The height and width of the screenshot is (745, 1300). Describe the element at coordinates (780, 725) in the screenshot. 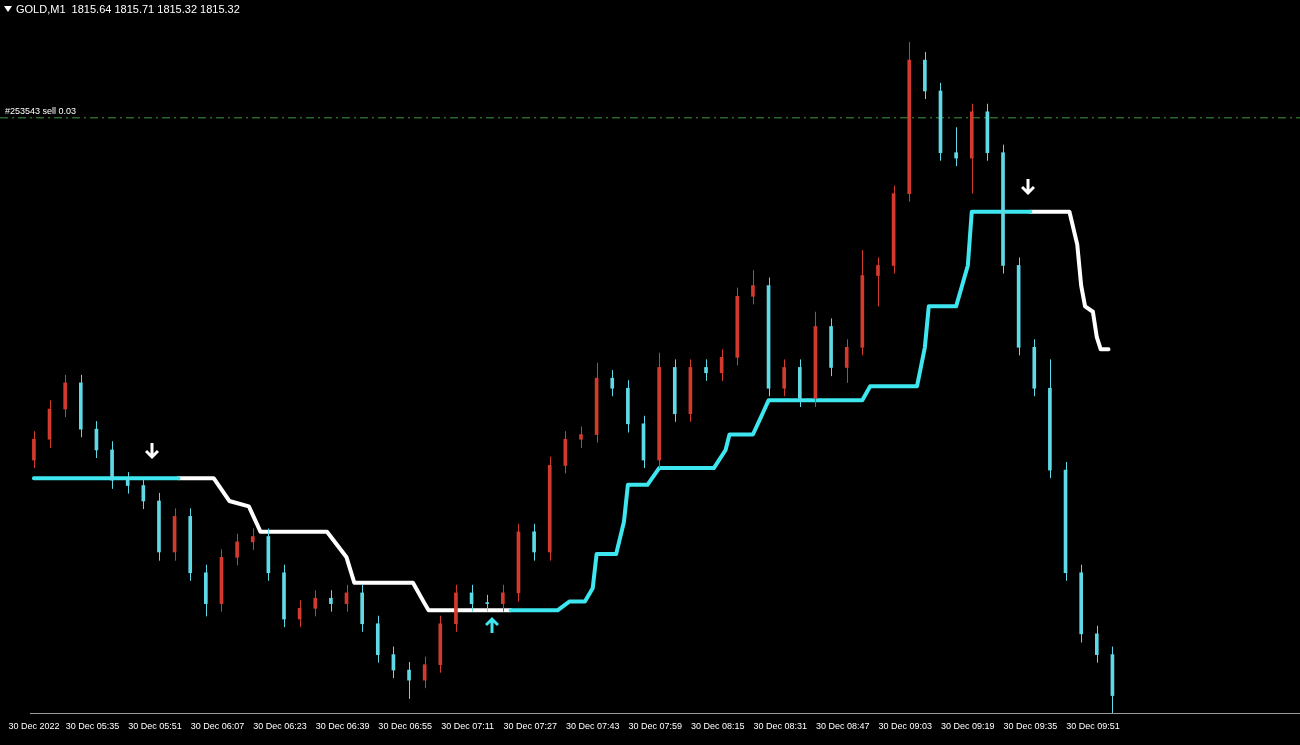

I see `x-tick-label: 30 Dec 08:31` at that location.